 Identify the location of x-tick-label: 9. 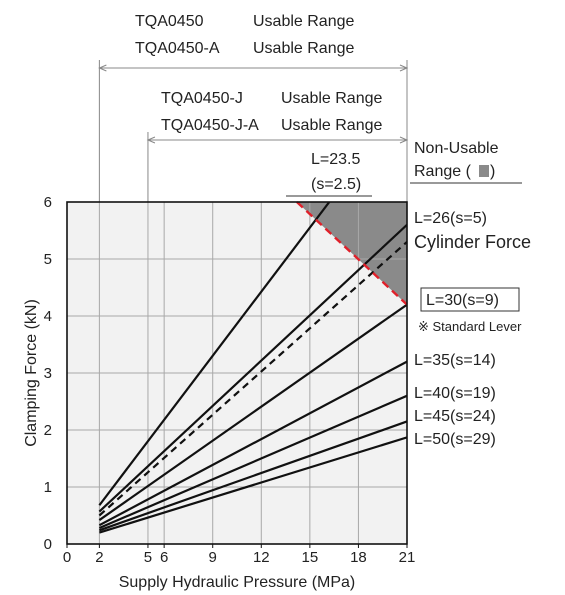
(213, 557).